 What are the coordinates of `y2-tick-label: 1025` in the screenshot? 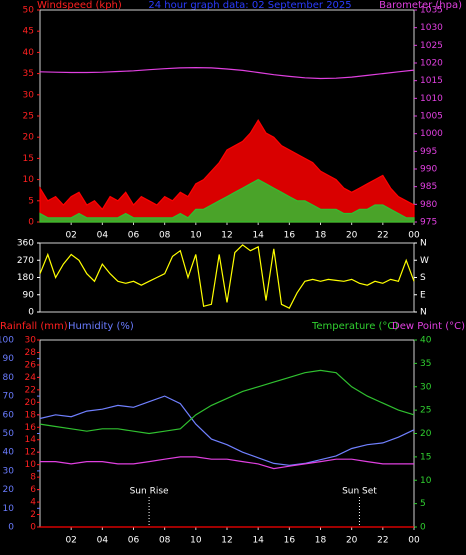 It's located at (431, 46).